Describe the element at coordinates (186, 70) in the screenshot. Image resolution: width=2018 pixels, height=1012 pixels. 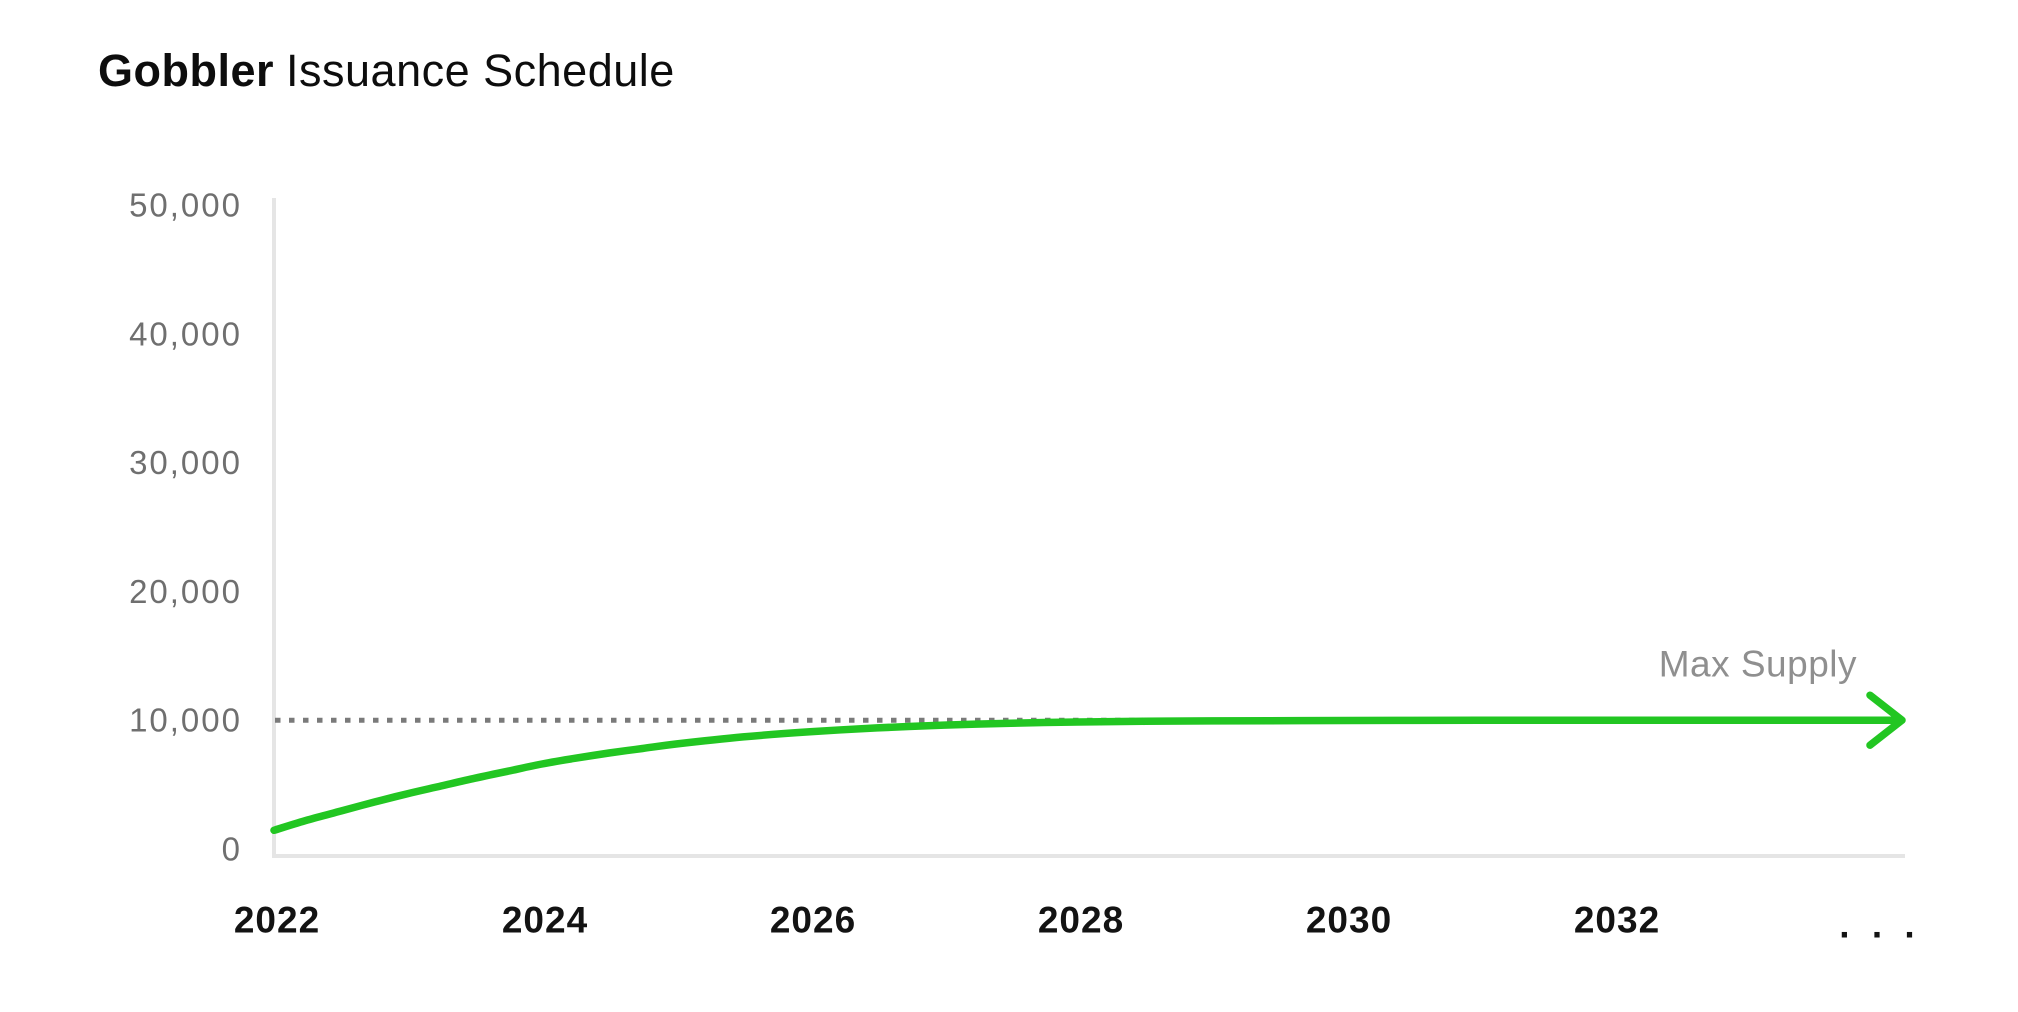
I see `title-brand: Gobbler` at that location.